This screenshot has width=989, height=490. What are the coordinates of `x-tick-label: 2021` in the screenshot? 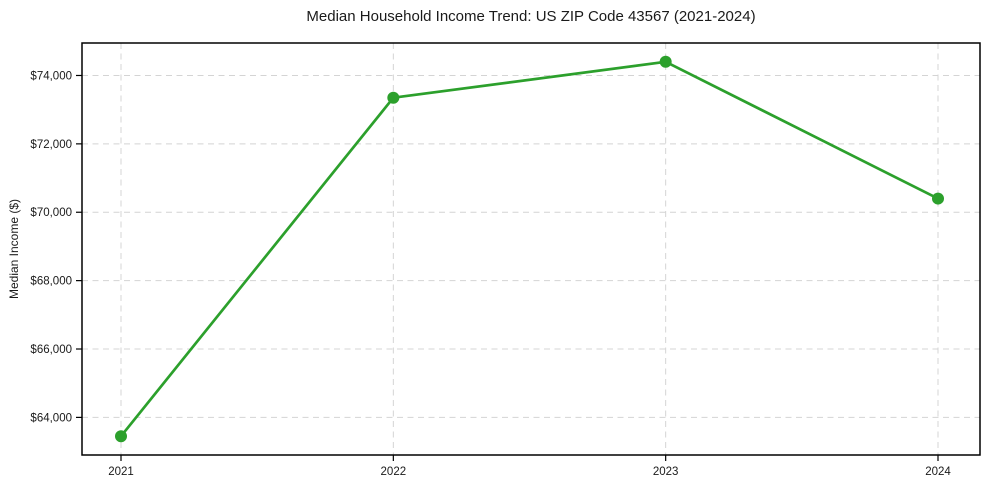 It's located at (121, 472).